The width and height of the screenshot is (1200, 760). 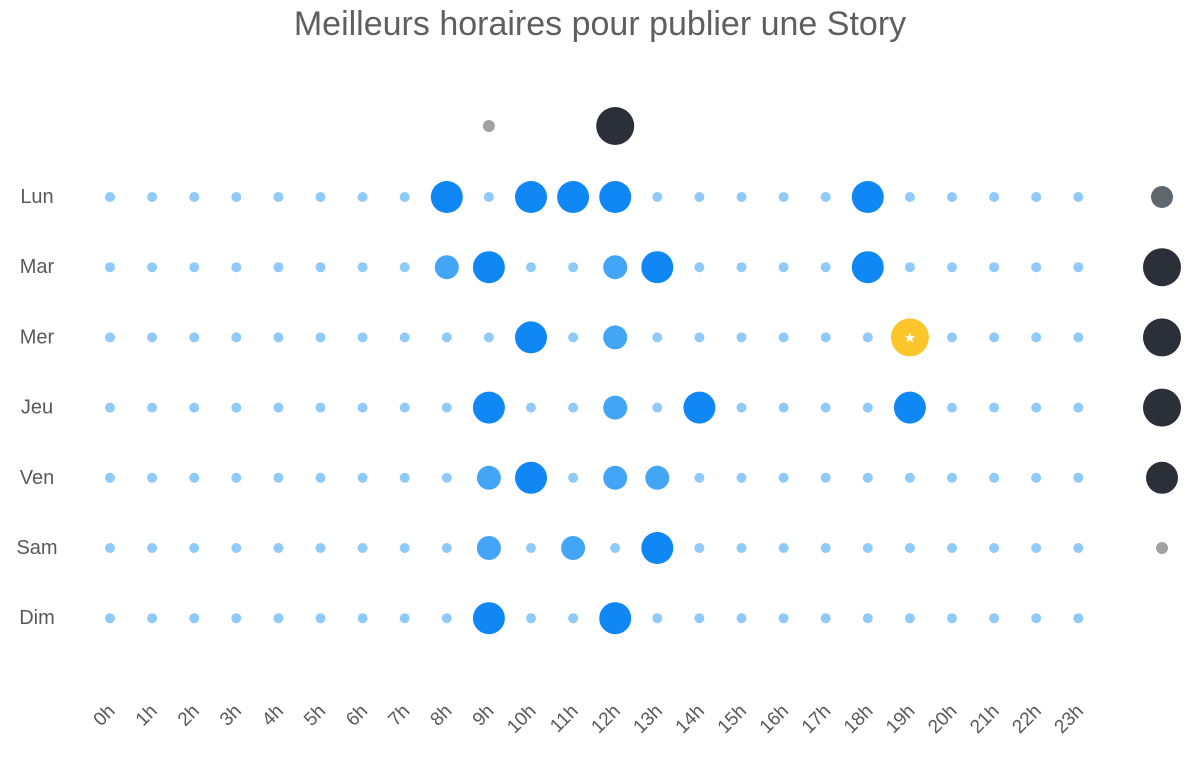 I want to click on best-slot-dot, so click(x=909, y=337).